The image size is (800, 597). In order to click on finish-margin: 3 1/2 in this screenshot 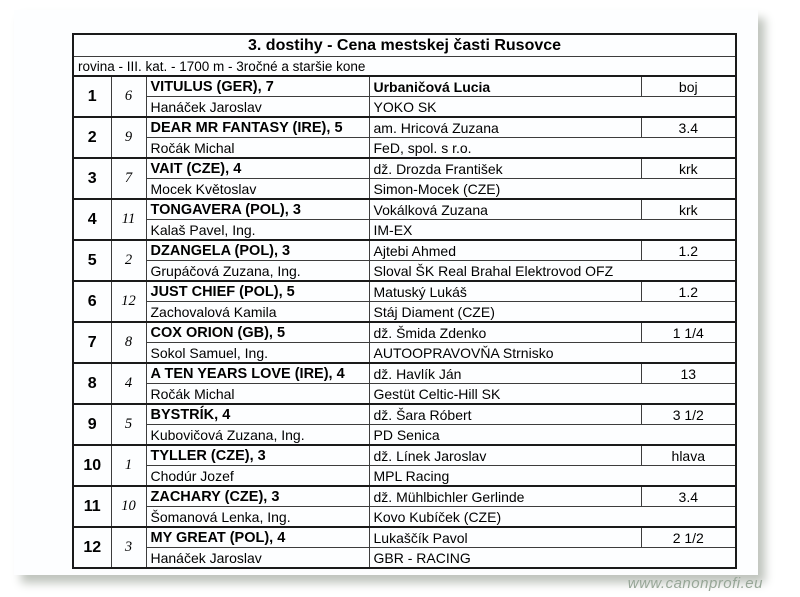, I will do `click(689, 414)`.